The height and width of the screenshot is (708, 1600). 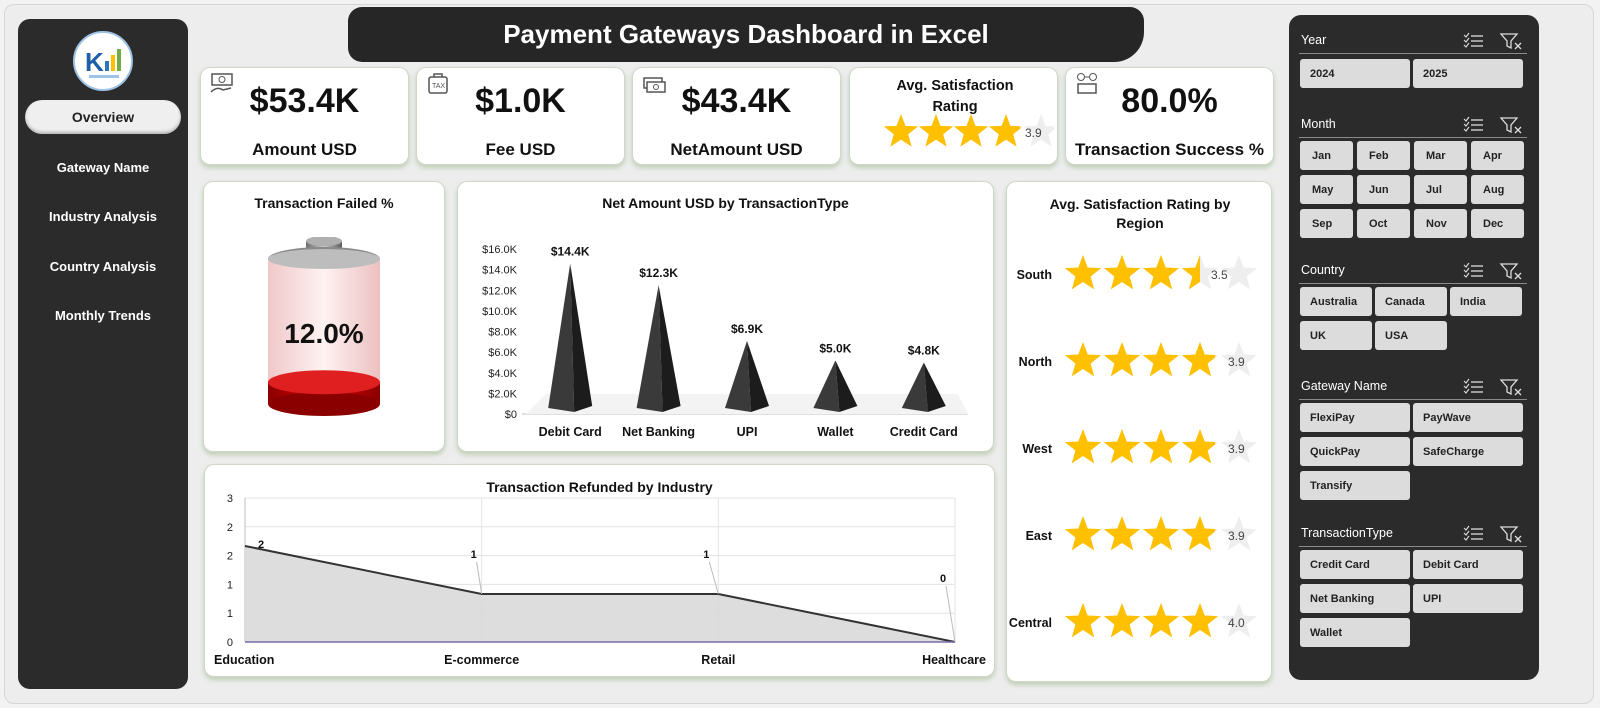 What do you see at coordinates (1383, 189) in the screenshot?
I see `month-slicer-jun: Jun` at bounding box center [1383, 189].